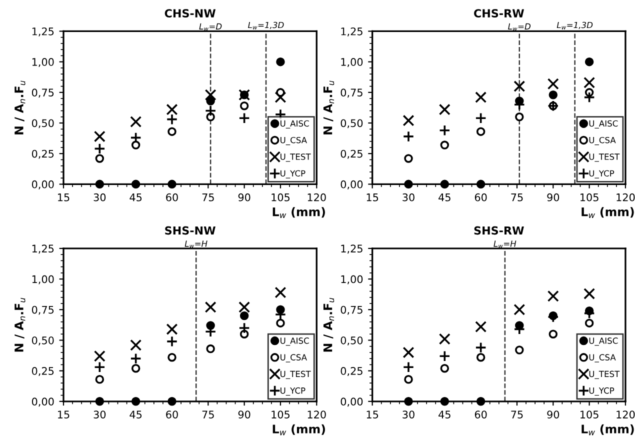  Describe the element at coordinates (499, 230) in the screenshot. I see `chart-title: SHS-RW` at that location.